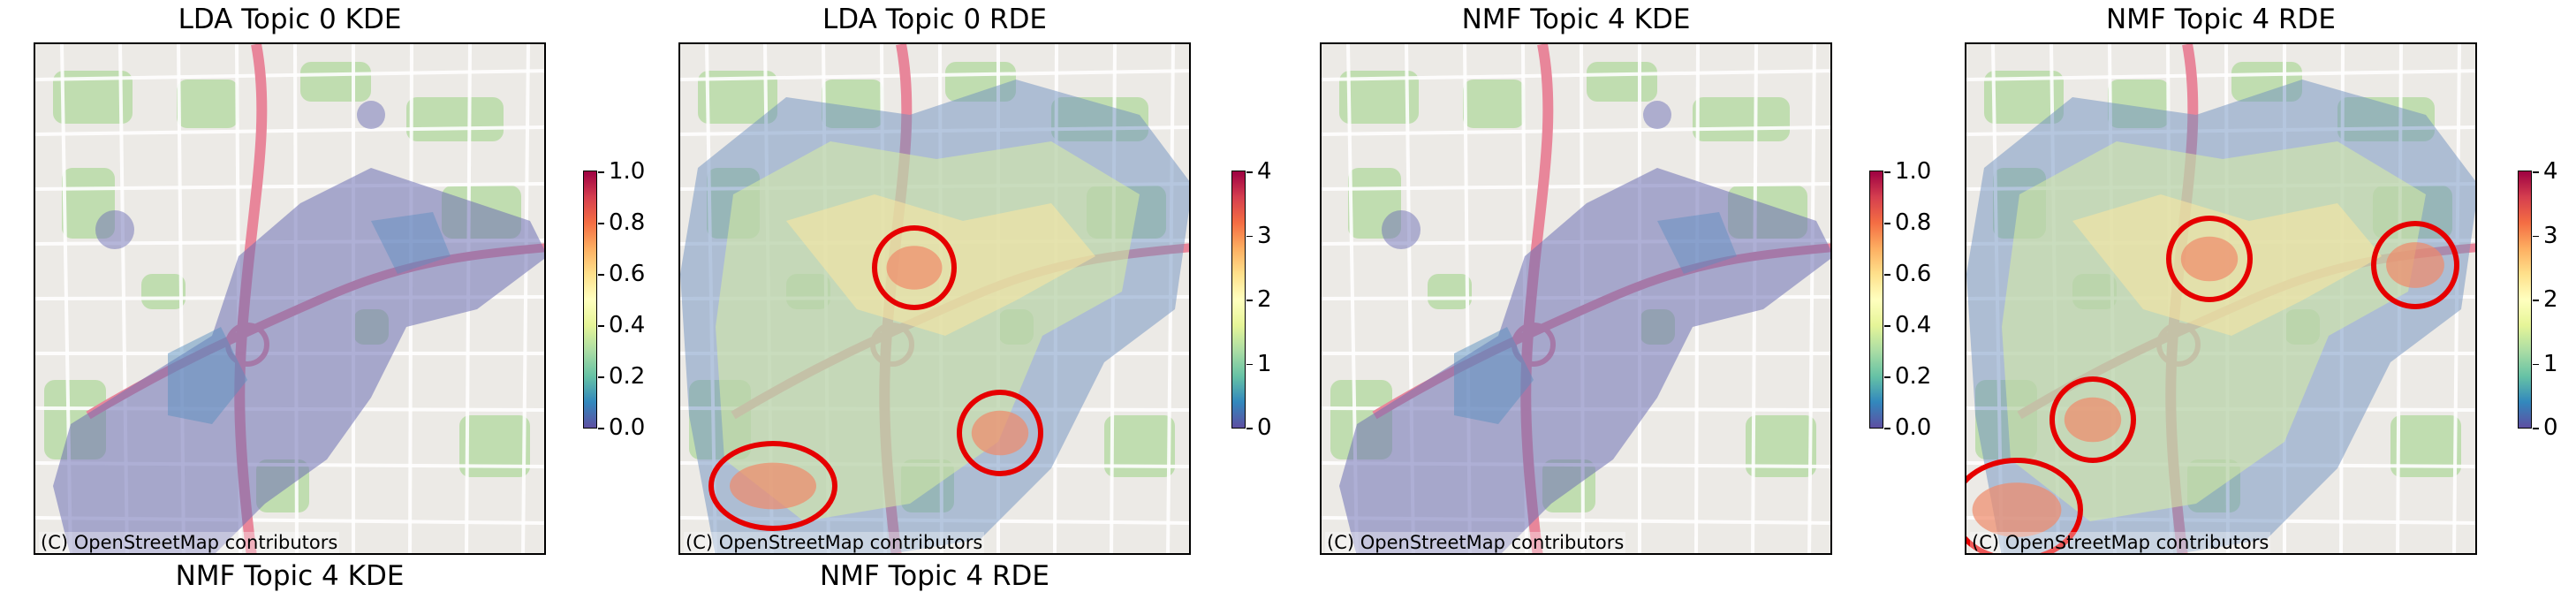 This screenshot has width=2576, height=592. I want to click on colorbar-tick-label: 0.0, so click(628, 428).